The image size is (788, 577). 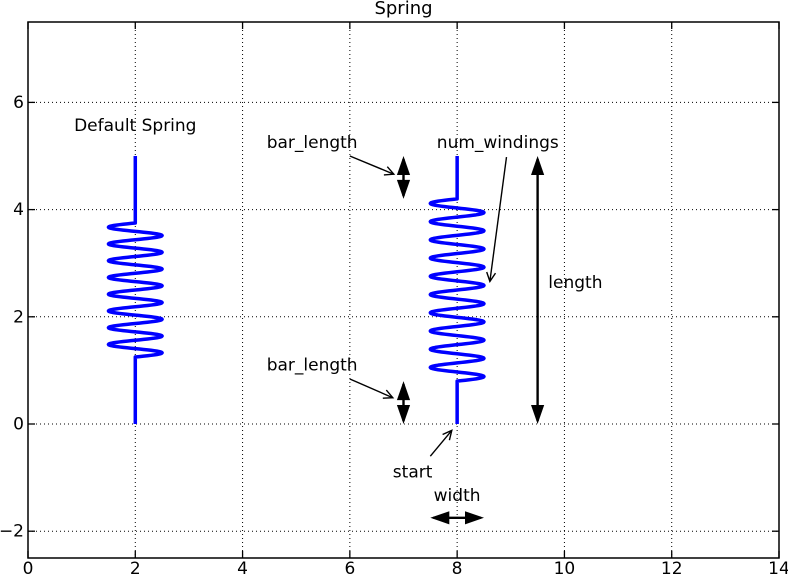 What do you see at coordinates (135, 290) in the screenshot?
I see `default-spring` at bounding box center [135, 290].